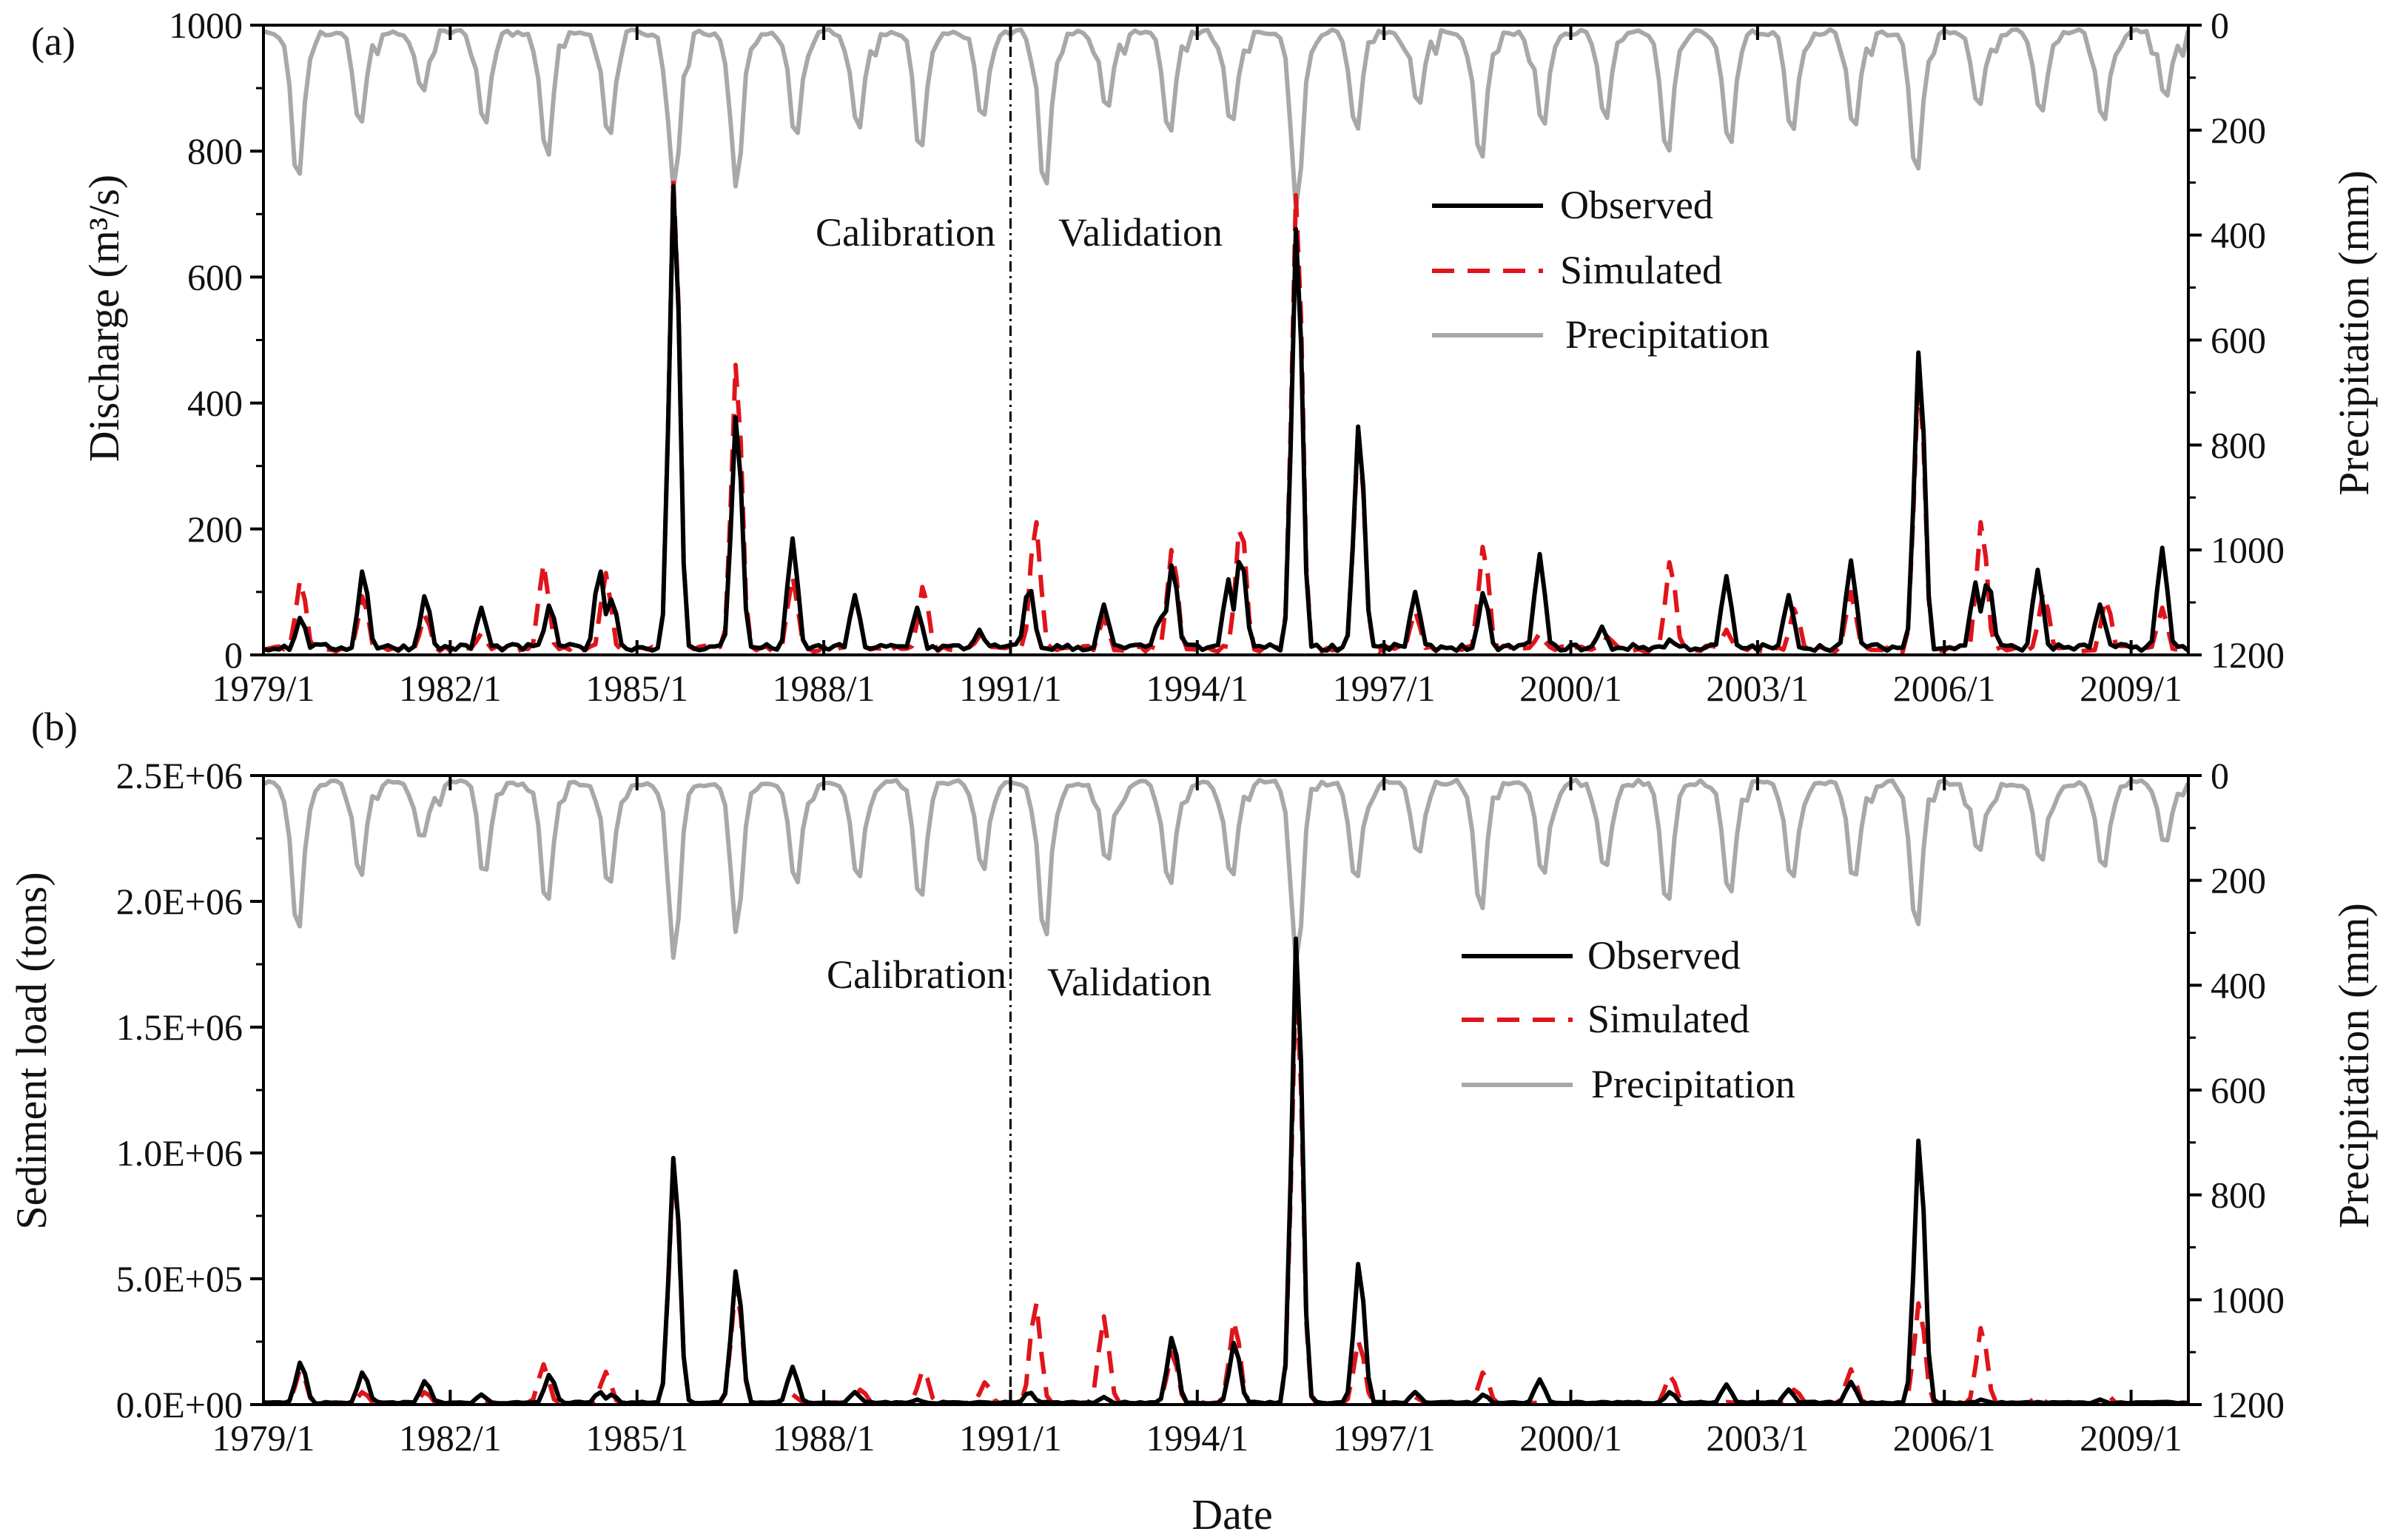 Image resolution: width=2383 pixels, height=1540 pixels. Describe the element at coordinates (1758, 688) in the screenshot. I see `panel-a-x-tick-label: 2003/1` at that location.